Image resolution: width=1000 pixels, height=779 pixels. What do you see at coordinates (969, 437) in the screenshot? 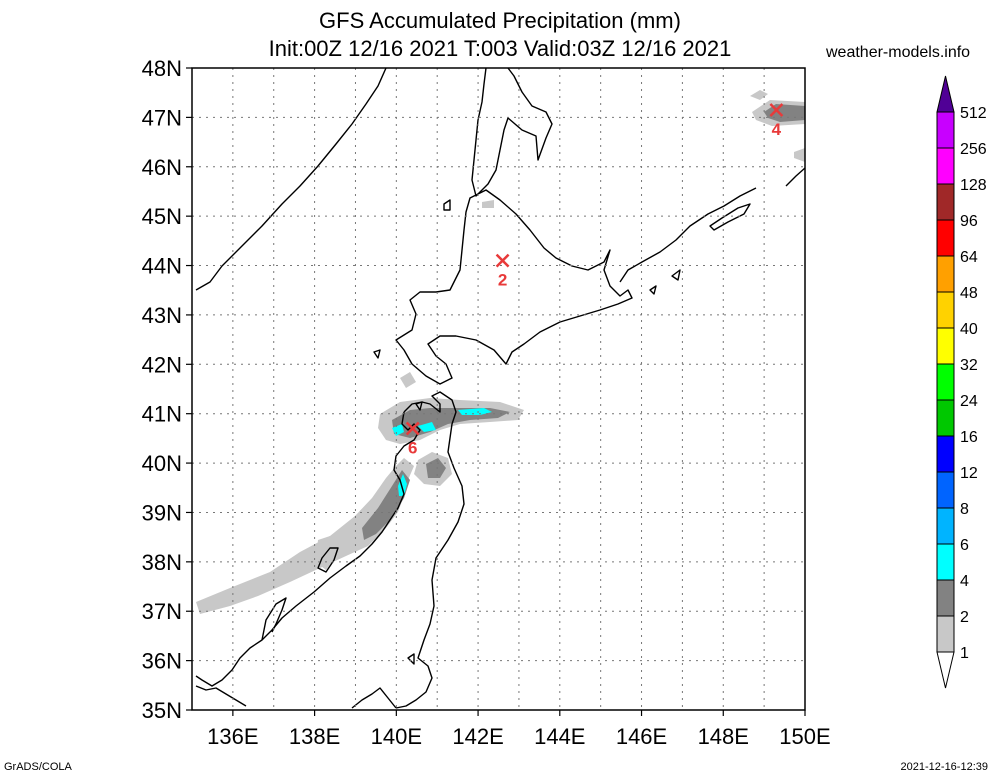
I see `legend-label: 16` at bounding box center [969, 437].